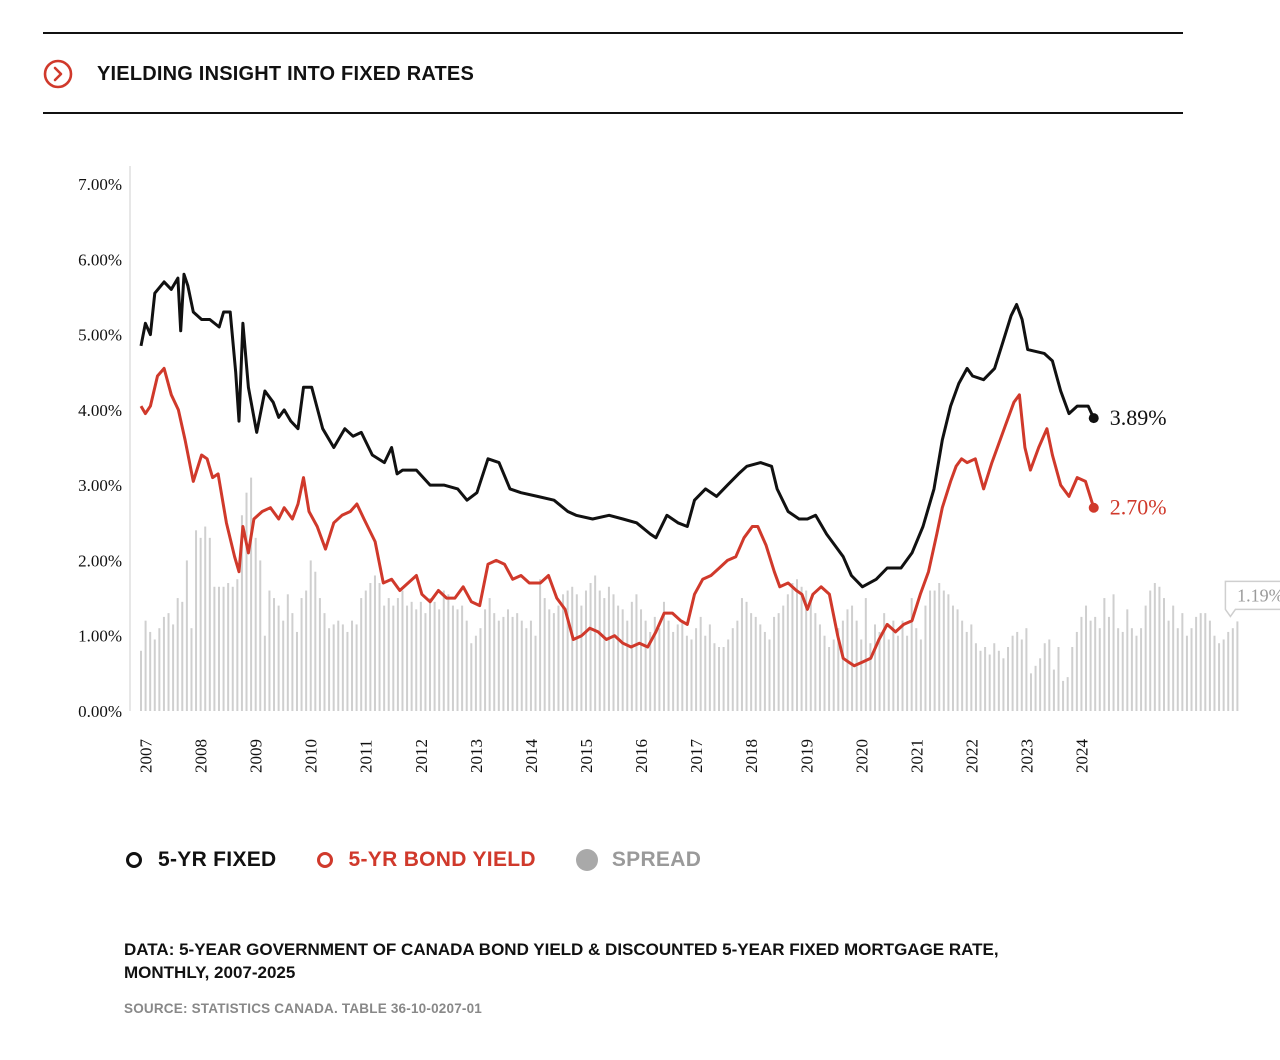 The height and width of the screenshot is (1060, 1280). What do you see at coordinates (366, 756) in the screenshot?
I see `x-tick-label: 2011` at bounding box center [366, 756].